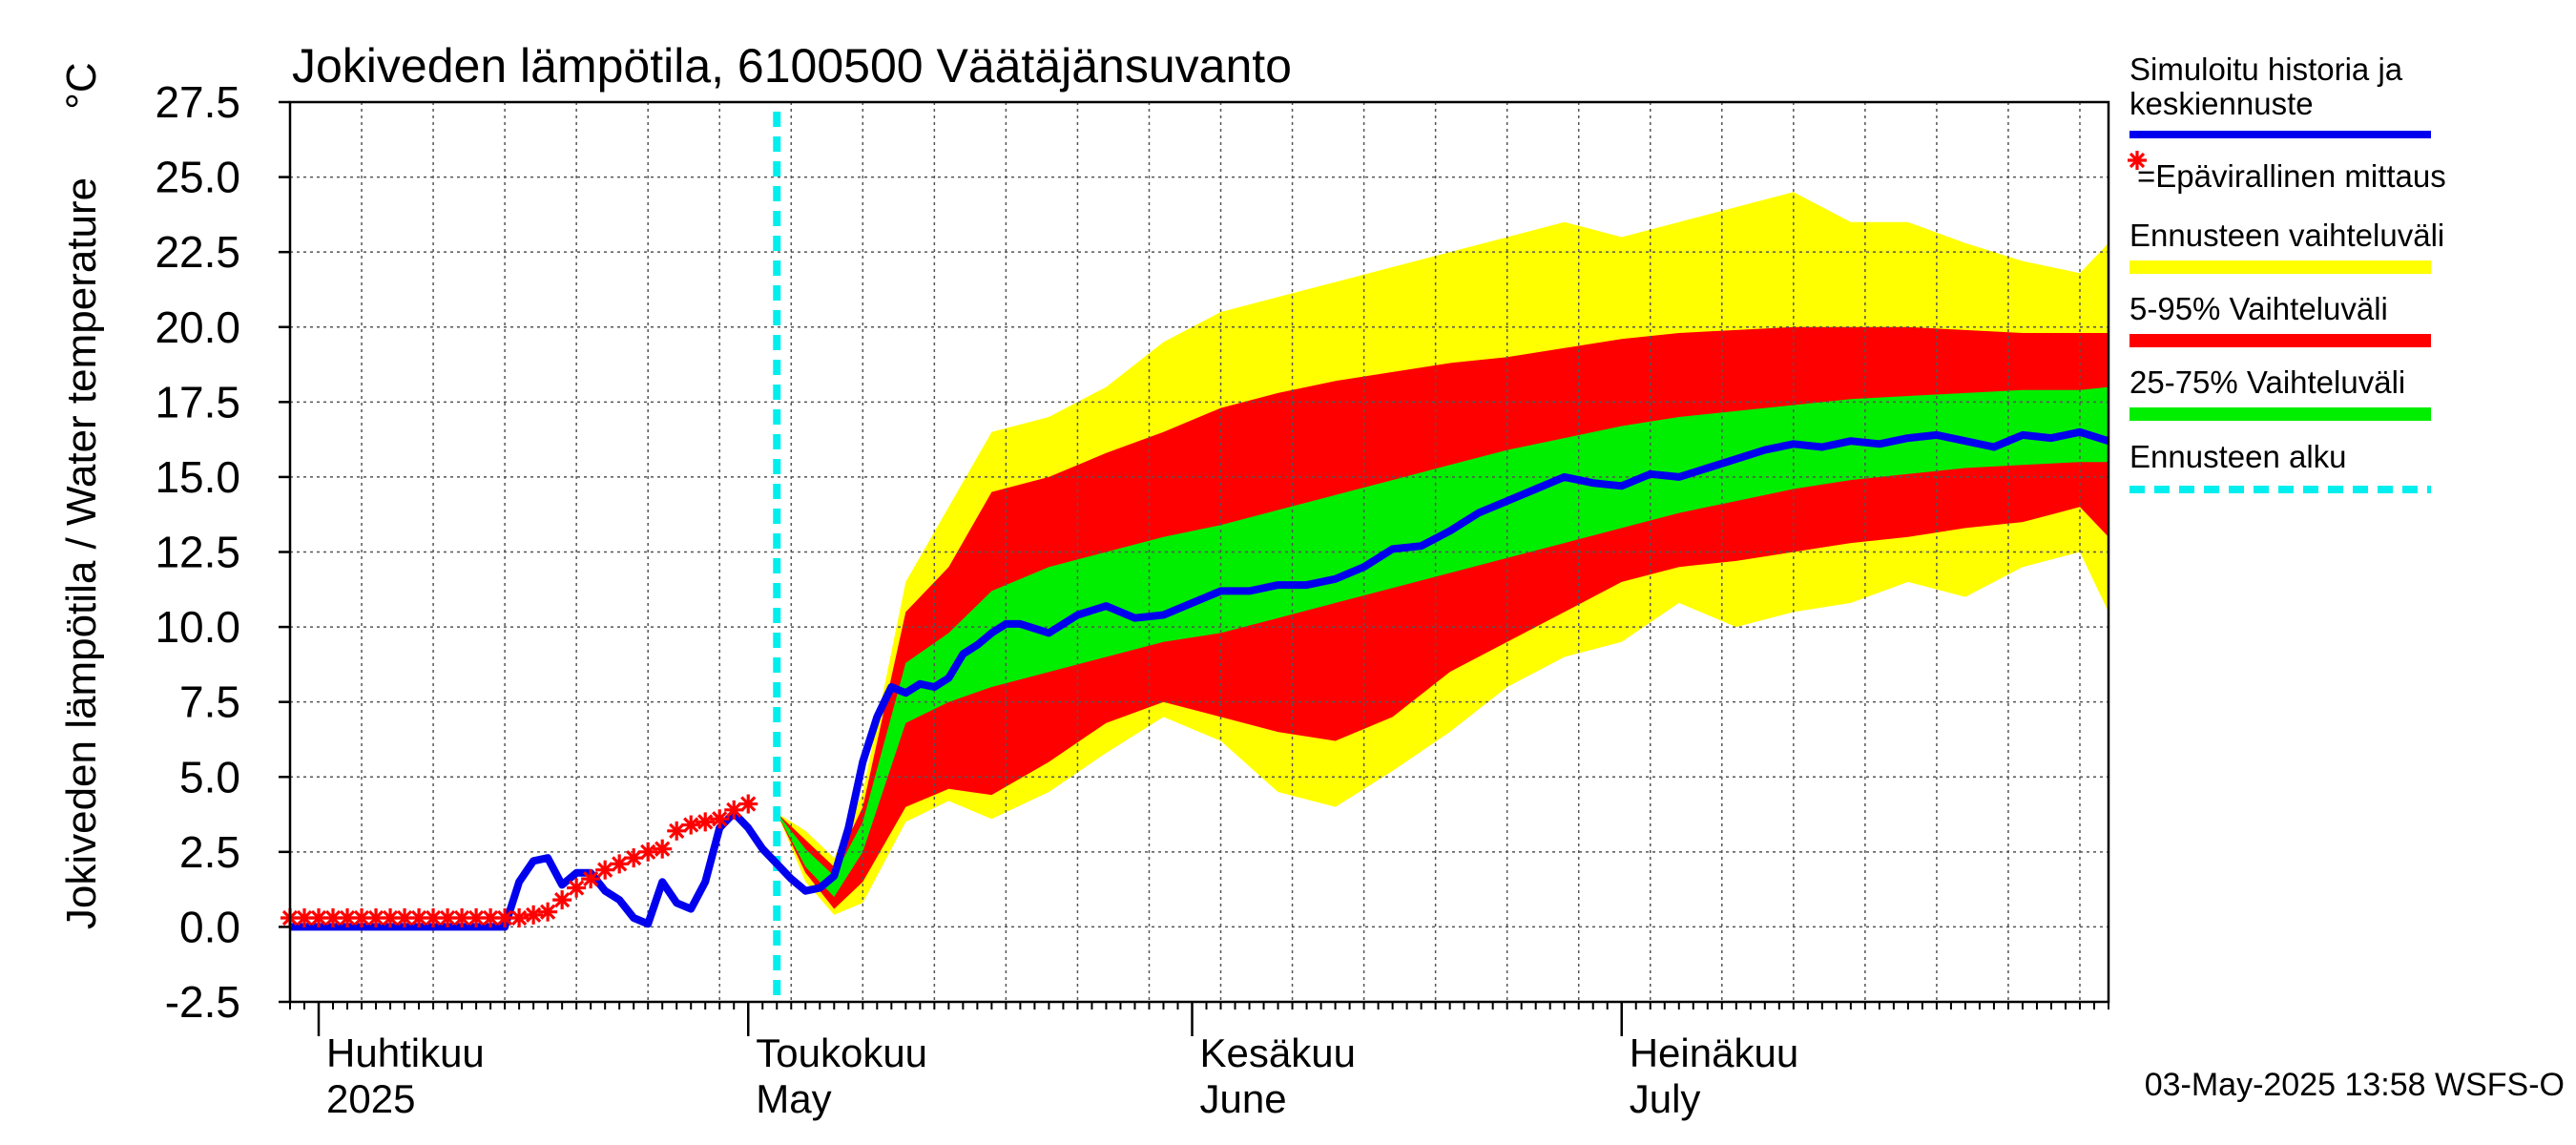 The image size is (2576, 1145). I want to click on x-month-label-en: July, so click(1665, 1099).